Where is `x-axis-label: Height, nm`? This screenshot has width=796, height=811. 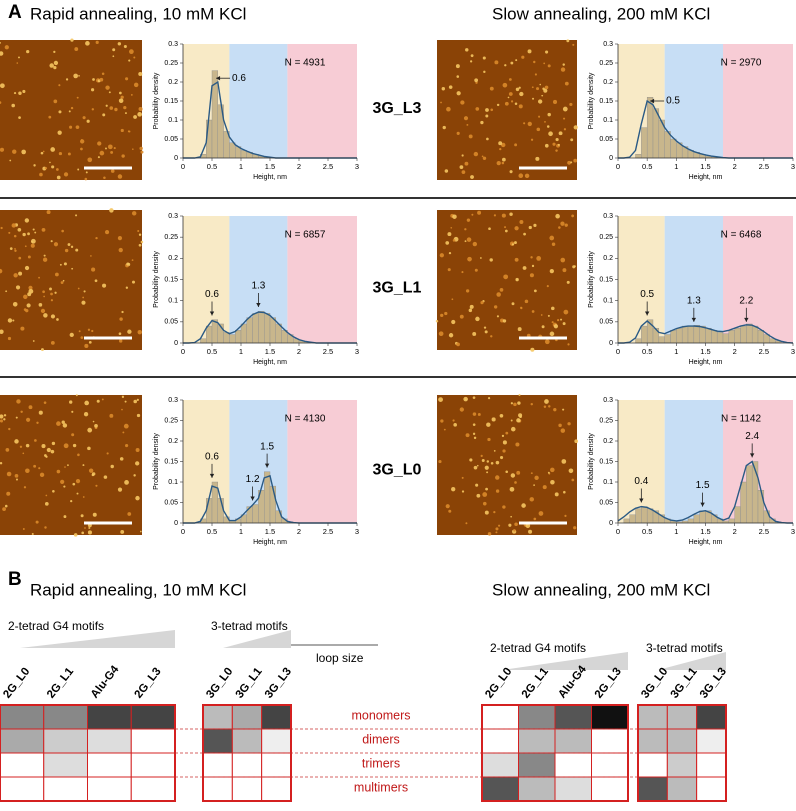
x-axis-label: Height, nm is located at coordinates (270, 362).